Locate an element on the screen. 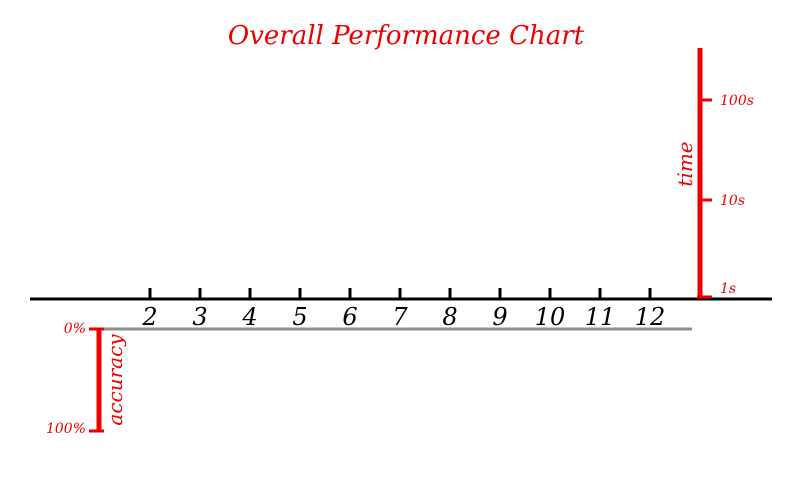 The width and height of the screenshot is (800, 500). accuracy-tick-label: 0% is located at coordinates (75, 329).